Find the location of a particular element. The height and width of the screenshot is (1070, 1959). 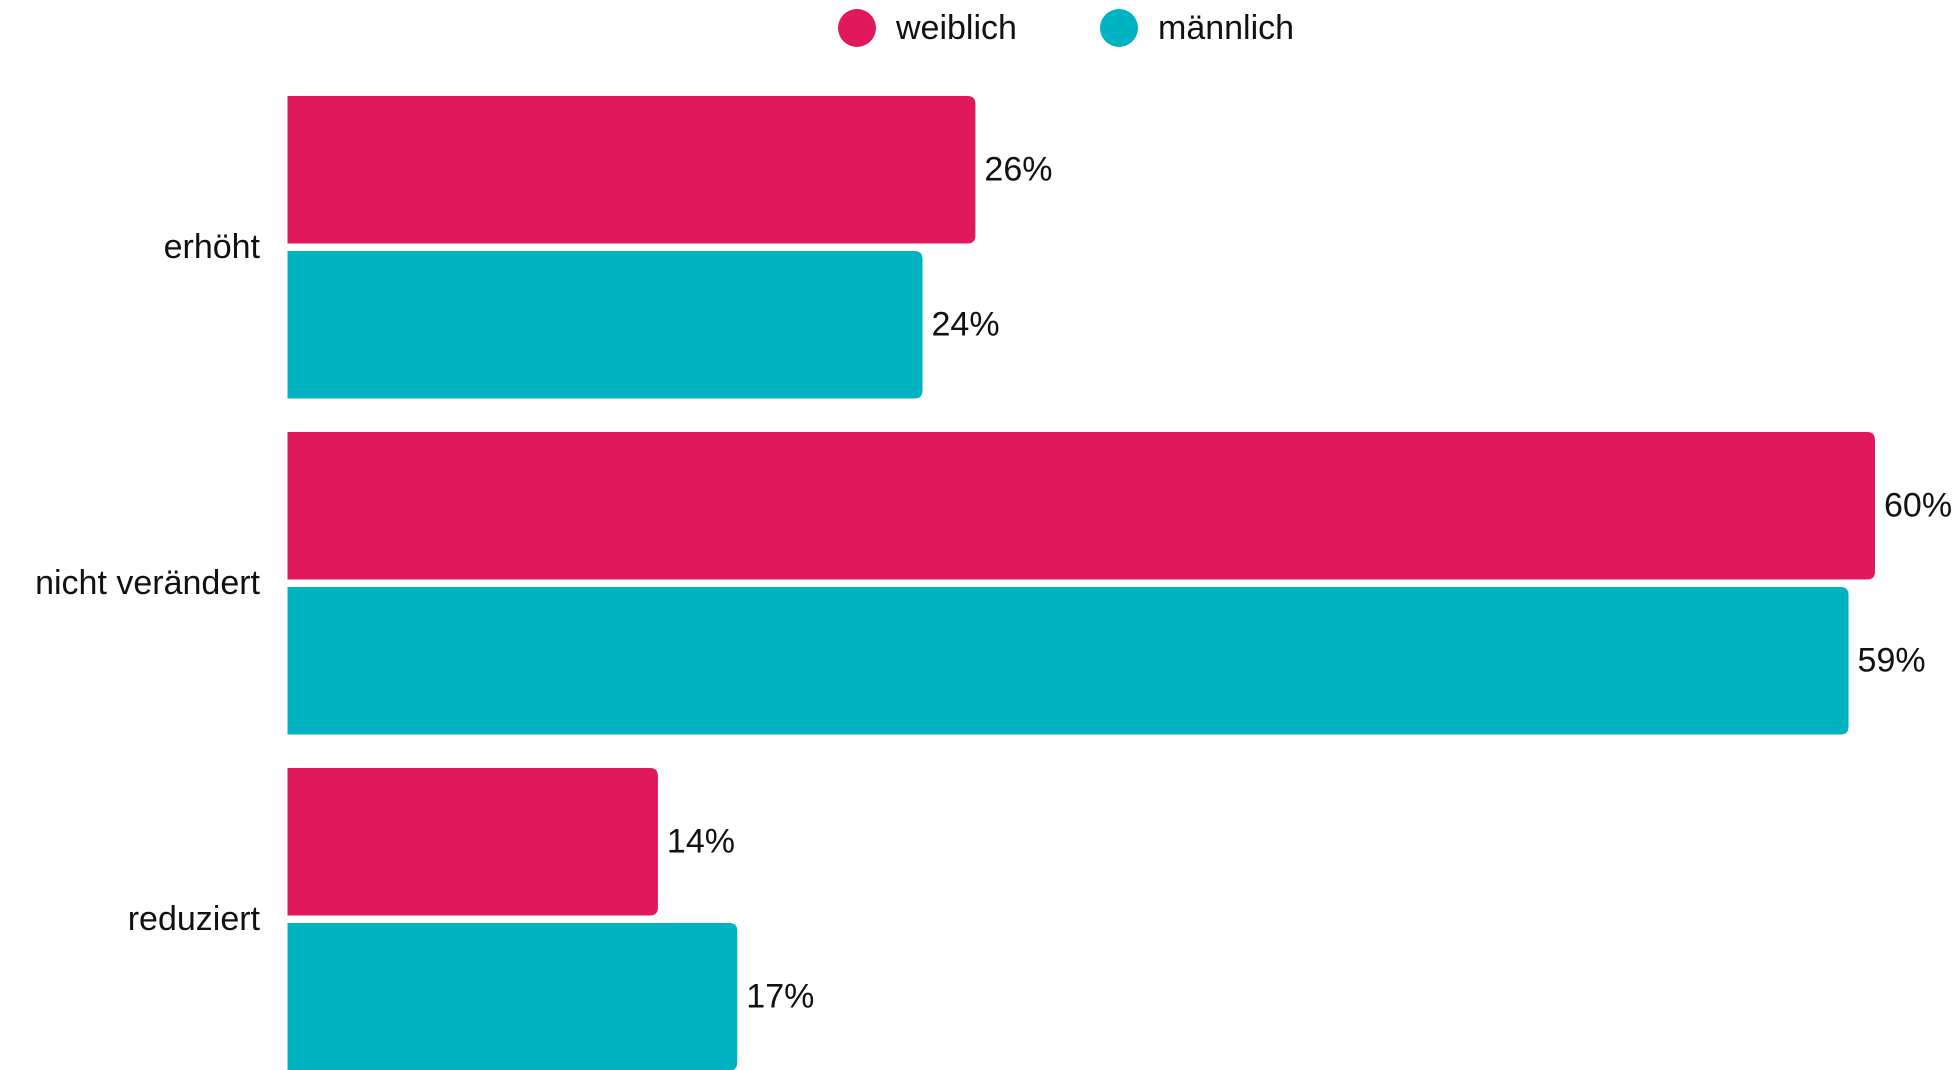

value-label: 26% is located at coordinates (1018, 170).